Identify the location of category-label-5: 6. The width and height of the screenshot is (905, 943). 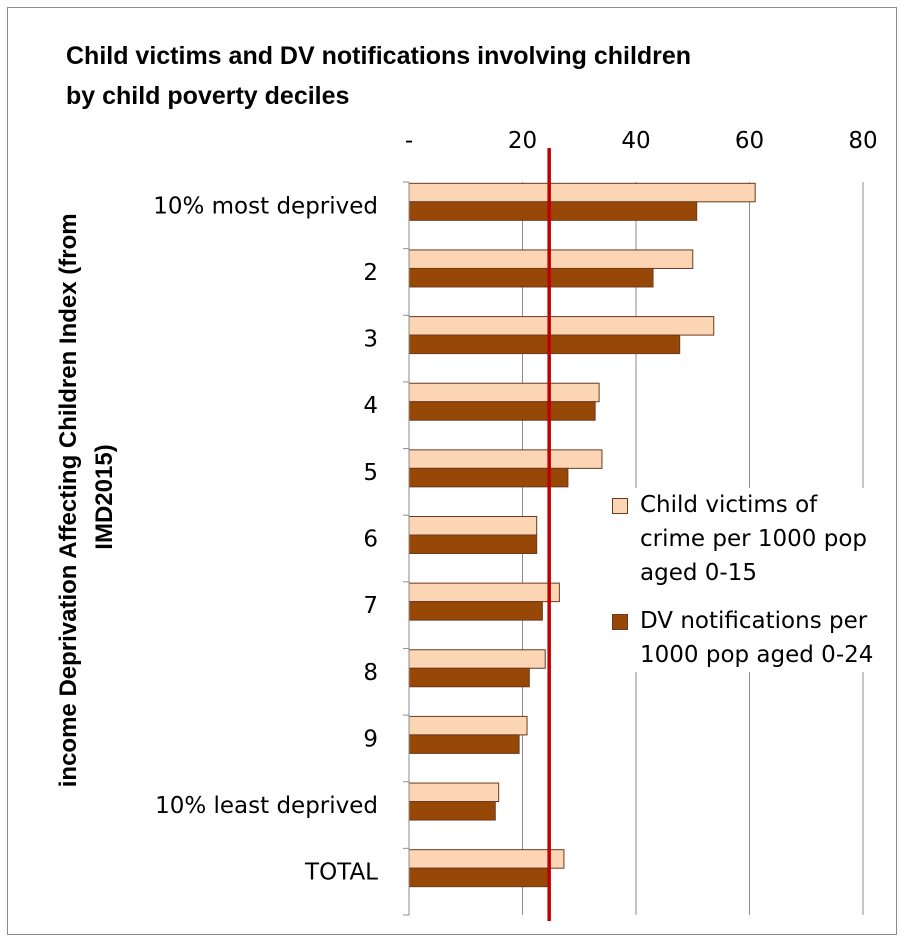
(370, 540).